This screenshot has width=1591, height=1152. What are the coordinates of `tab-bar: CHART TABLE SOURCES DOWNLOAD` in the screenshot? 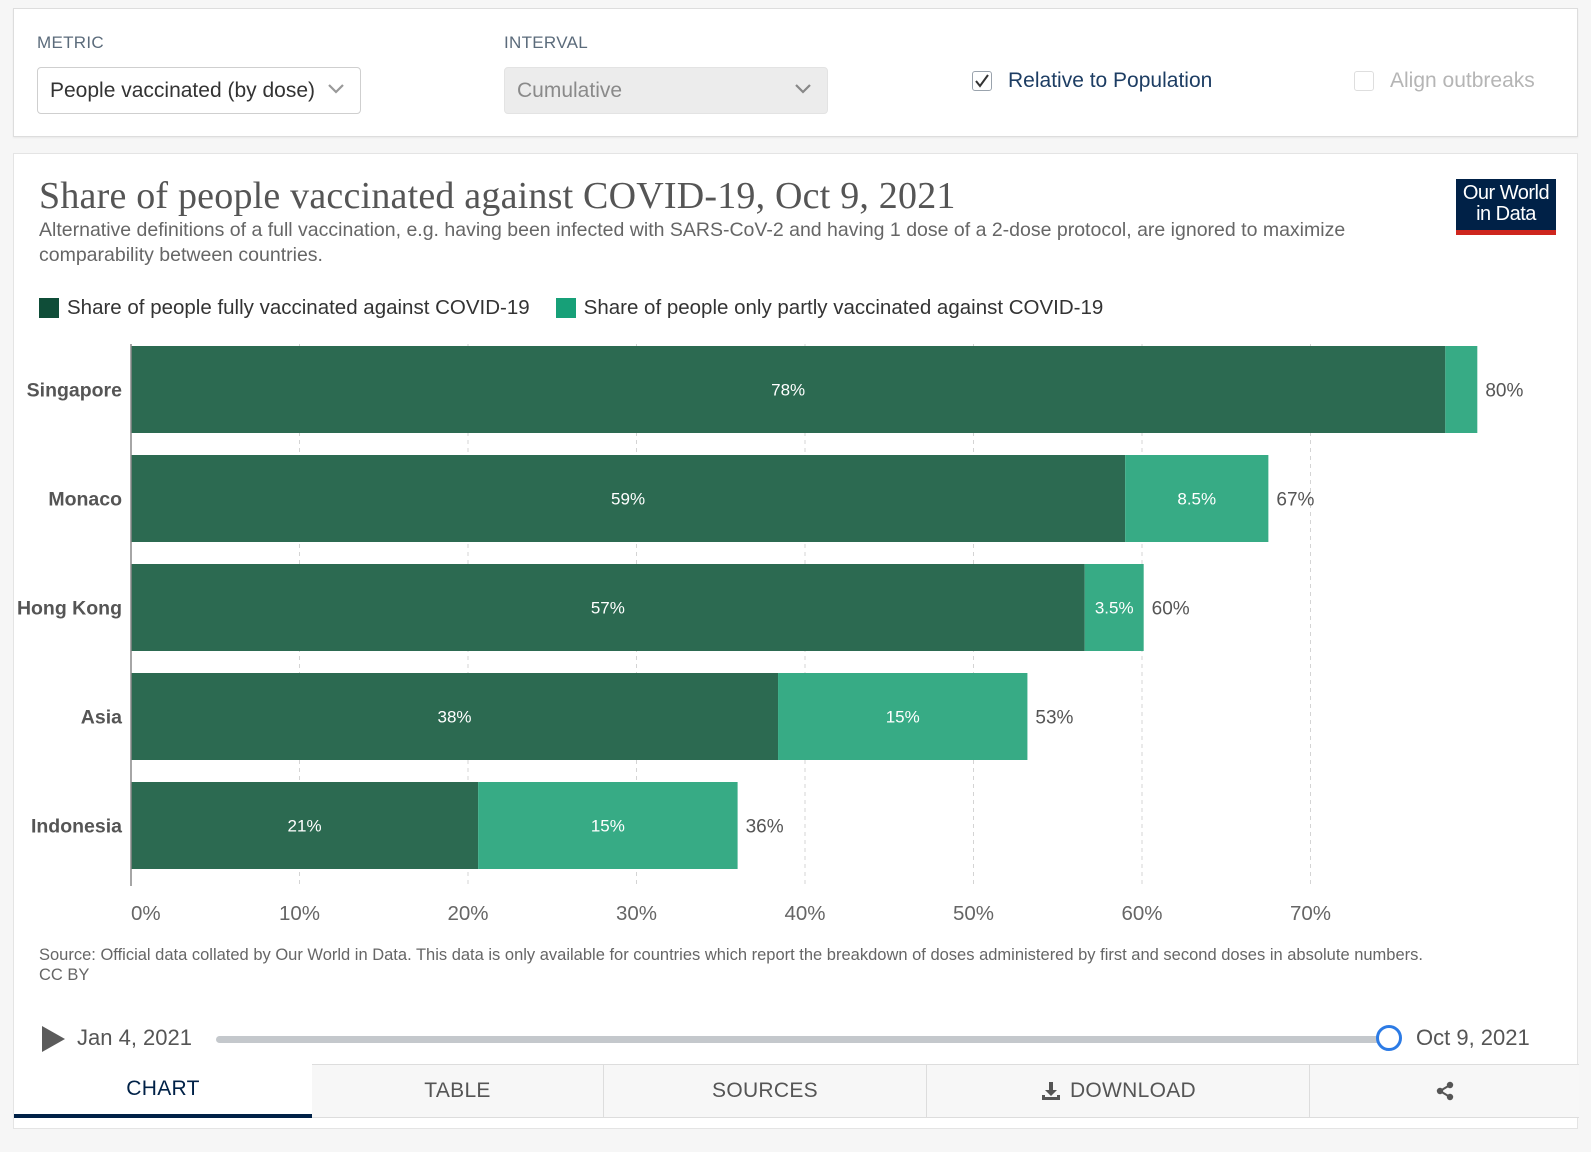 It's located at (796, 1091).